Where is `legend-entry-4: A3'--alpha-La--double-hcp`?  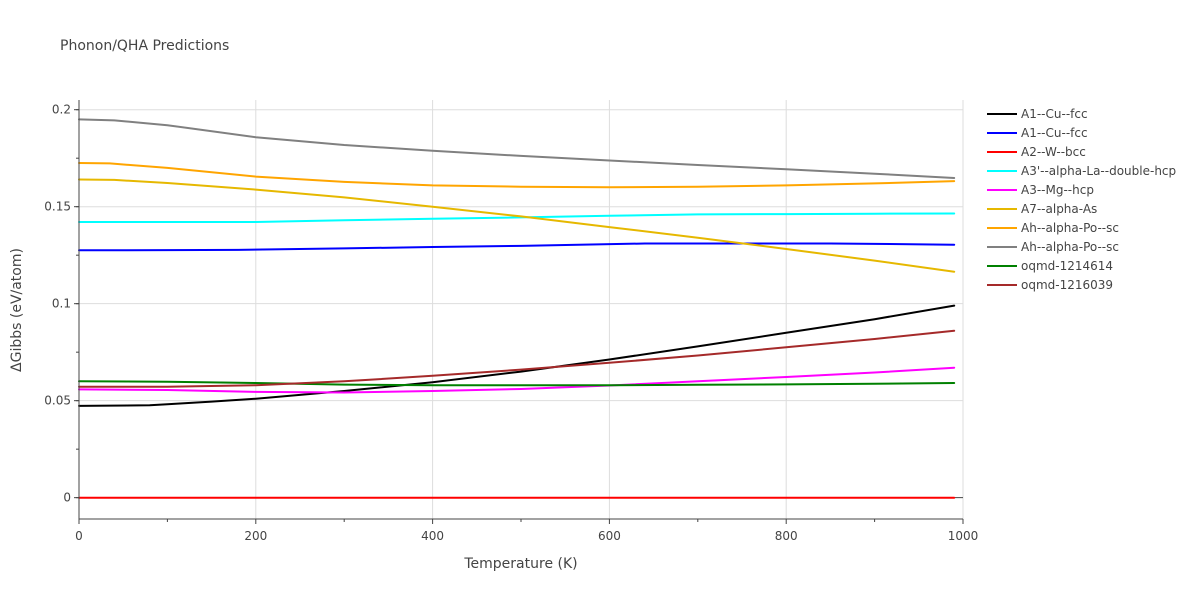 legend-entry-4: A3'--alpha-La--double-hcp is located at coordinates (1098, 171).